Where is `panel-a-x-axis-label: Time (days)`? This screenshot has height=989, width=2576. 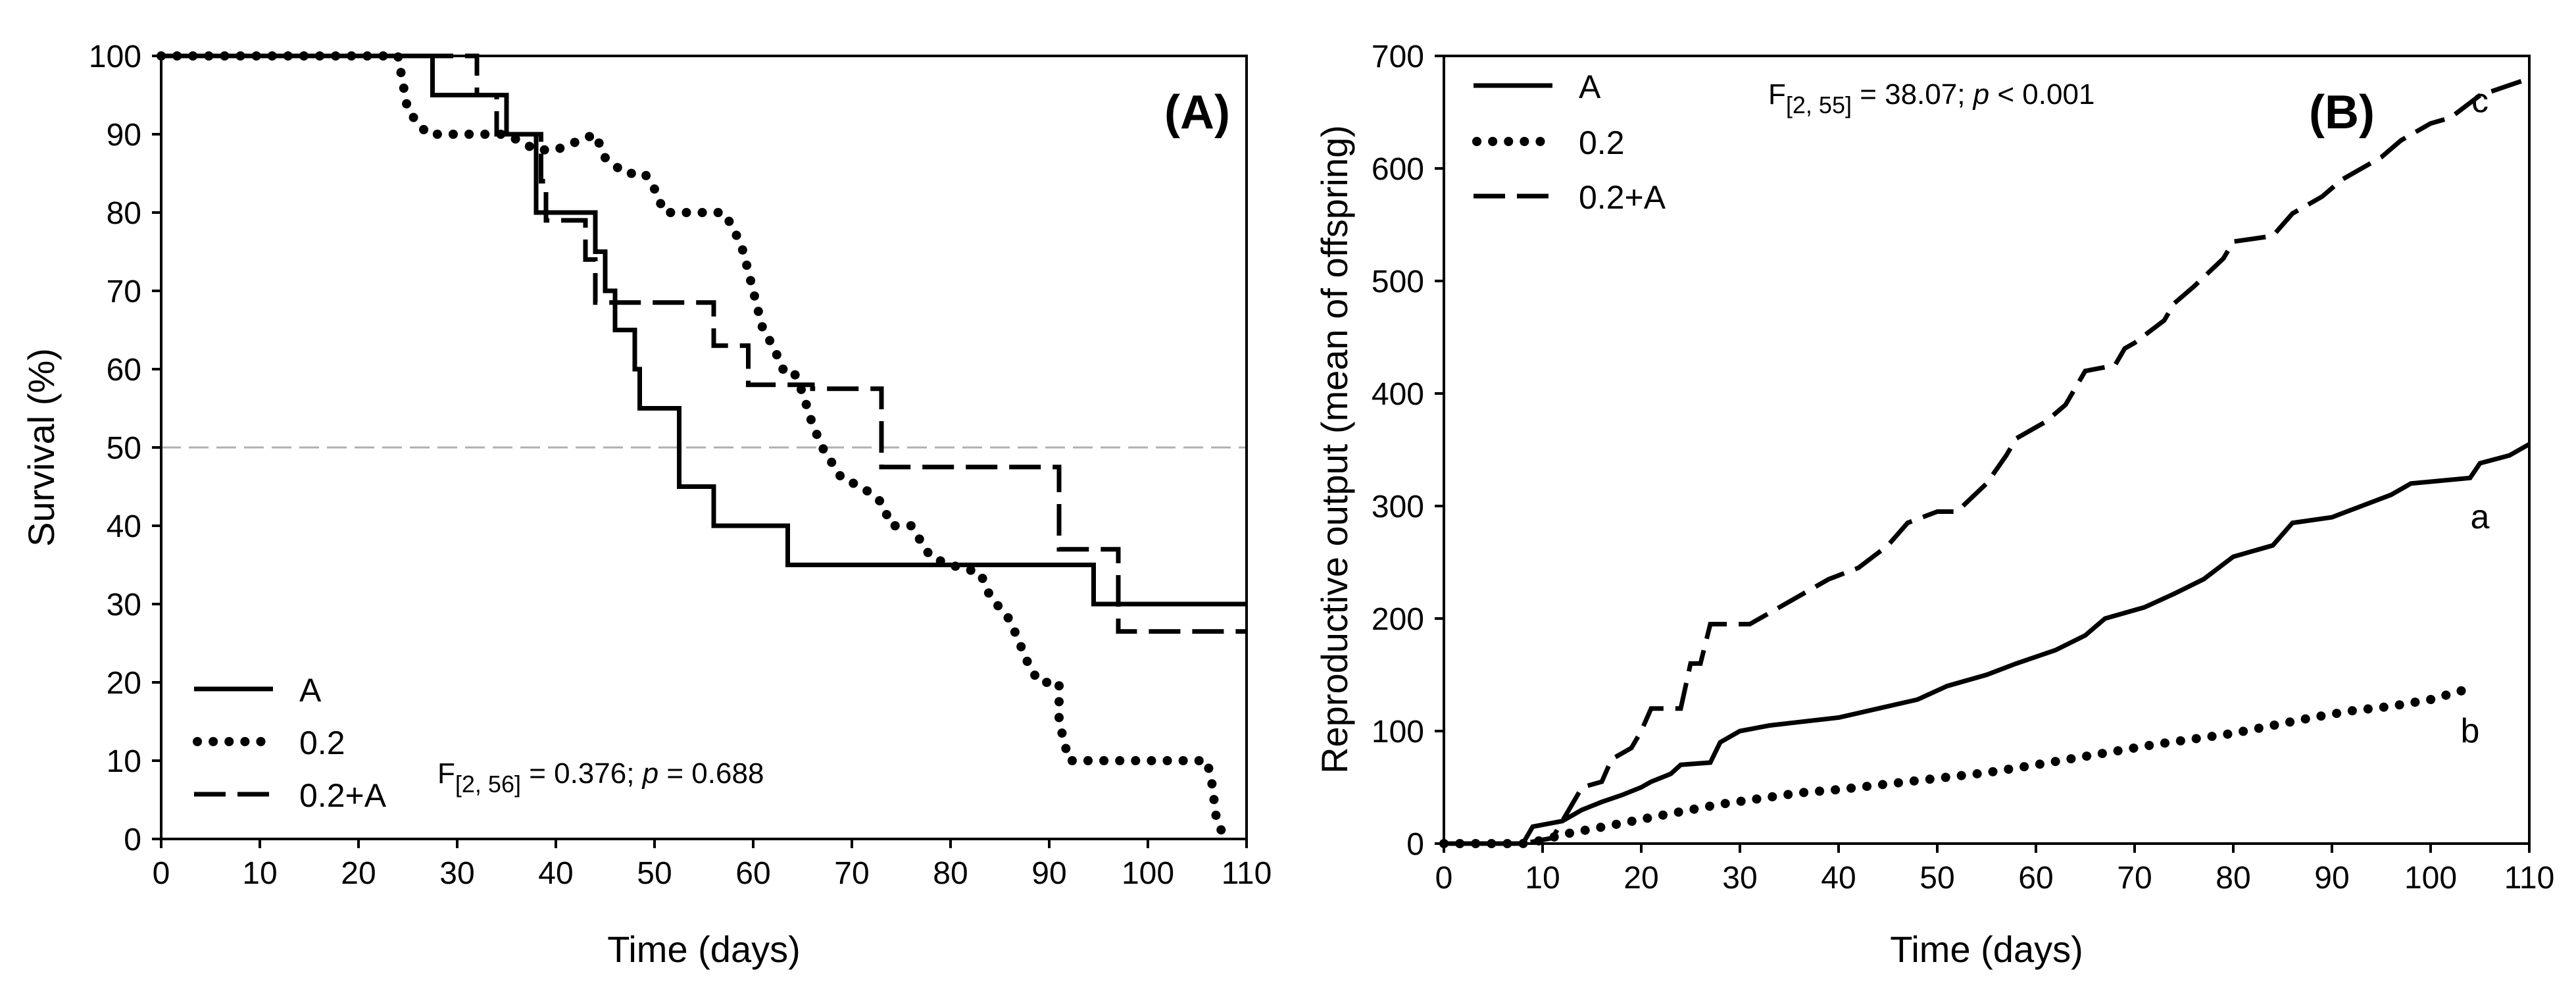
panel-a-x-axis-label: Time (days) is located at coordinates (704, 949).